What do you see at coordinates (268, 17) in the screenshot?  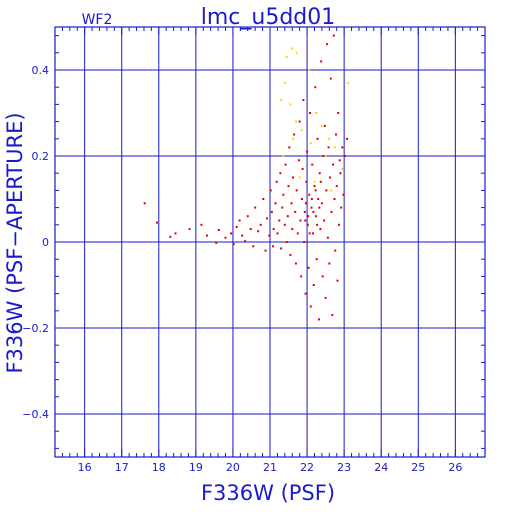 I see `chart-title: lmc_u5dd01` at bounding box center [268, 17].